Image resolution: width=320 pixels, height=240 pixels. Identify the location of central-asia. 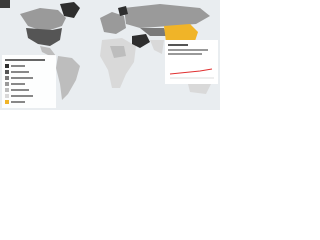
(153, 32).